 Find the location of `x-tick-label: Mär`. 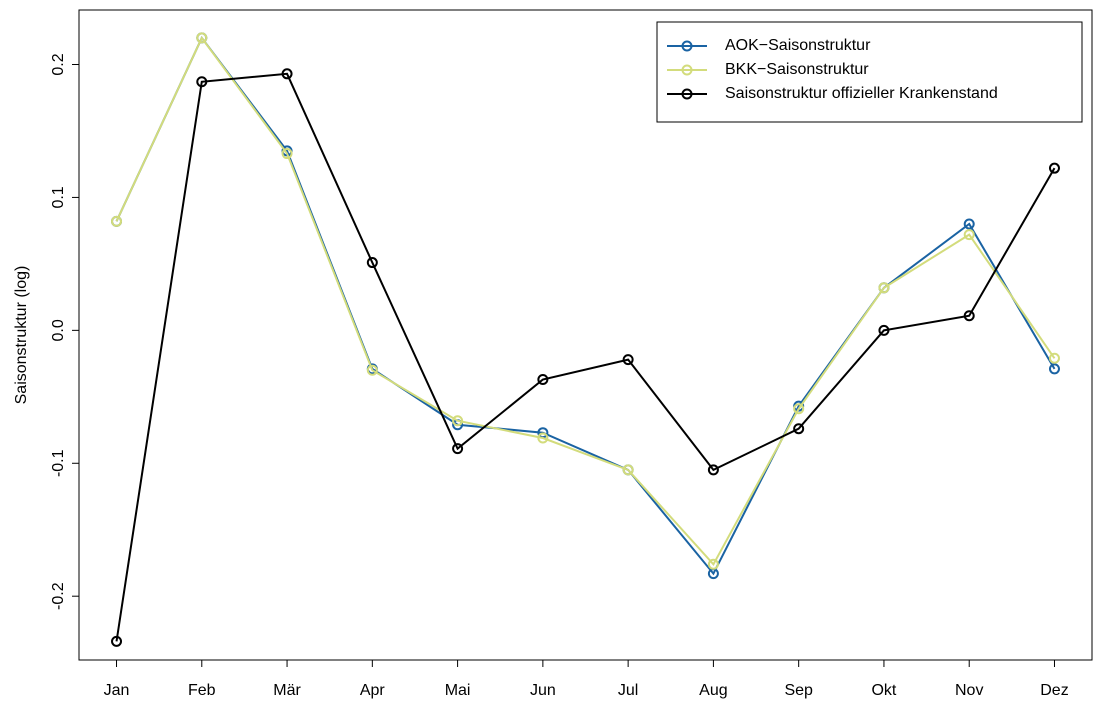

x-tick-label: Mär is located at coordinates (287, 690).